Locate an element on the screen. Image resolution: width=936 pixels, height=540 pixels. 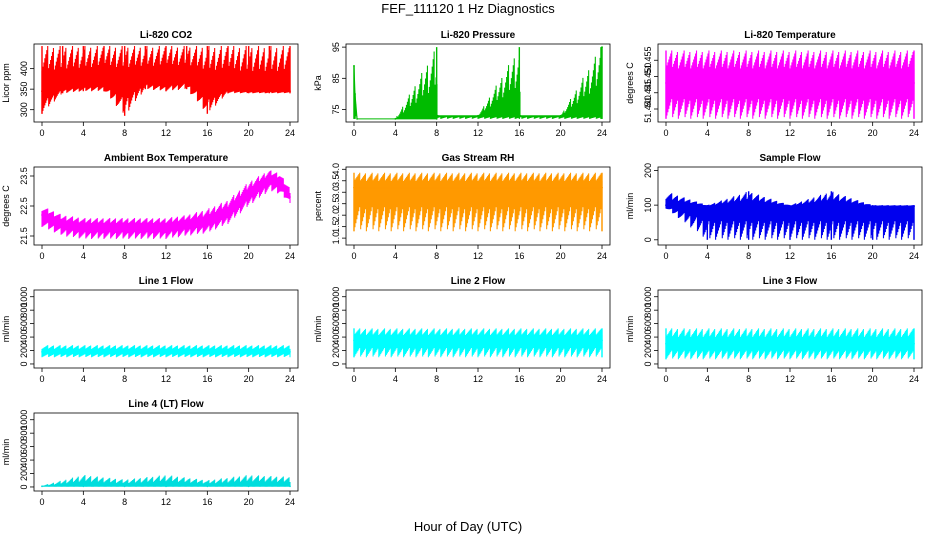
panel-title-line-4-lt-flow: Line 4 (LT) Flow is located at coordinates (166, 404).